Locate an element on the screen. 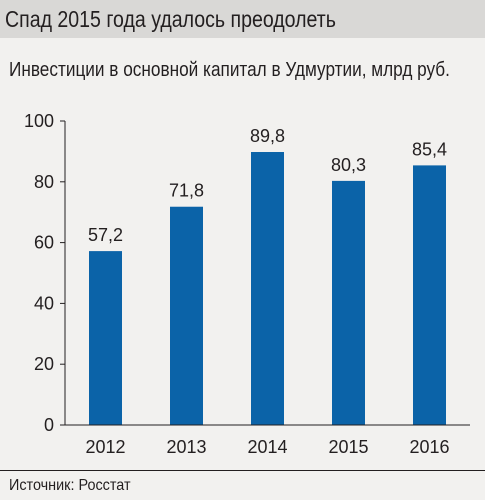 This screenshot has height=500, width=485. bar-value-label: 57,2 is located at coordinates (105, 235).